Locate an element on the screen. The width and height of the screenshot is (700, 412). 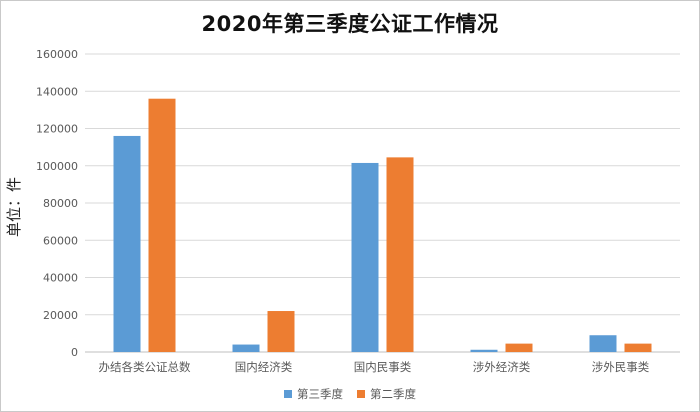
legend-item: 第三季度 is located at coordinates (313, 394).